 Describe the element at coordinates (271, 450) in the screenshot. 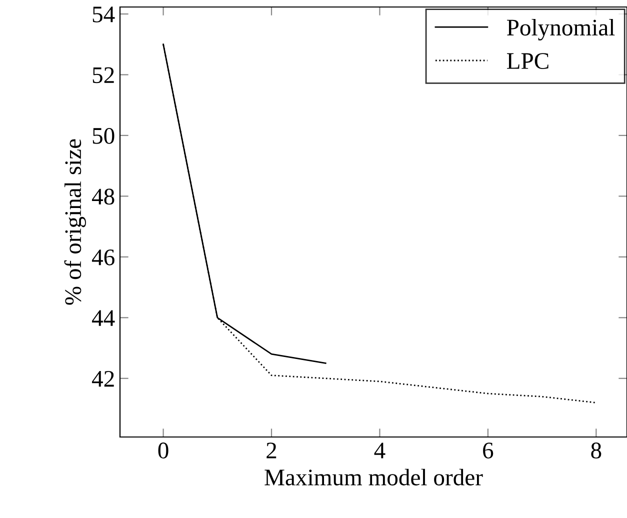

I see `x-tick-label: 2` at that location.